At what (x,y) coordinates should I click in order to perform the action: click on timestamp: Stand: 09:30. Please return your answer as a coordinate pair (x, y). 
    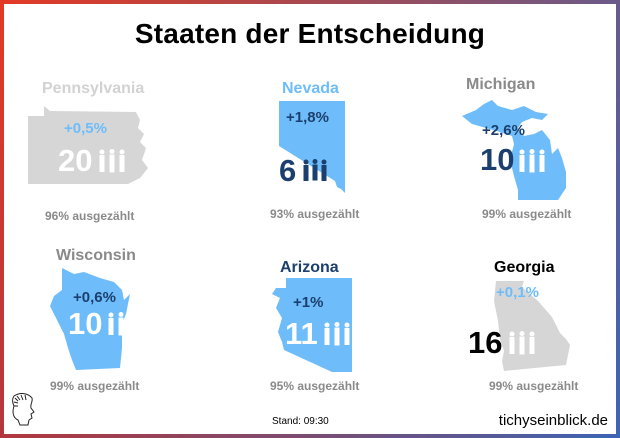
    Looking at the image, I should click on (300, 421).